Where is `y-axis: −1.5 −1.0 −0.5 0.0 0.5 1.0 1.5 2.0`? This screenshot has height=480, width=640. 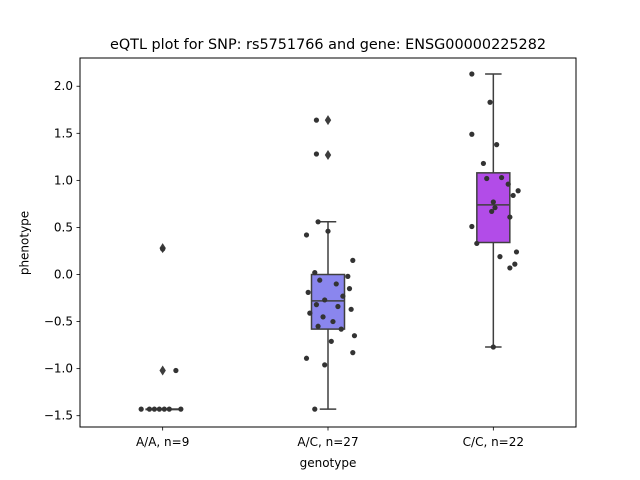
y-axis: −1.5 −1.0 −0.5 0.0 0.5 1.0 1.5 2.0 is located at coordinates (62, 251).